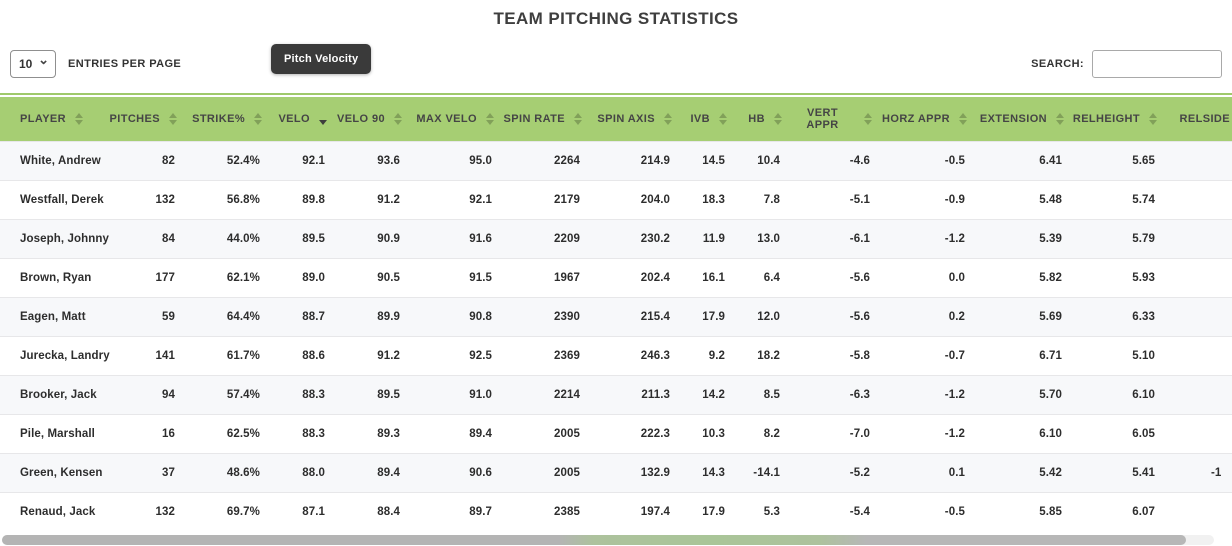 This screenshot has height=546, width=1232. Describe the element at coordinates (713, 161) in the screenshot. I see `stat-cell: 14.5` at that location.